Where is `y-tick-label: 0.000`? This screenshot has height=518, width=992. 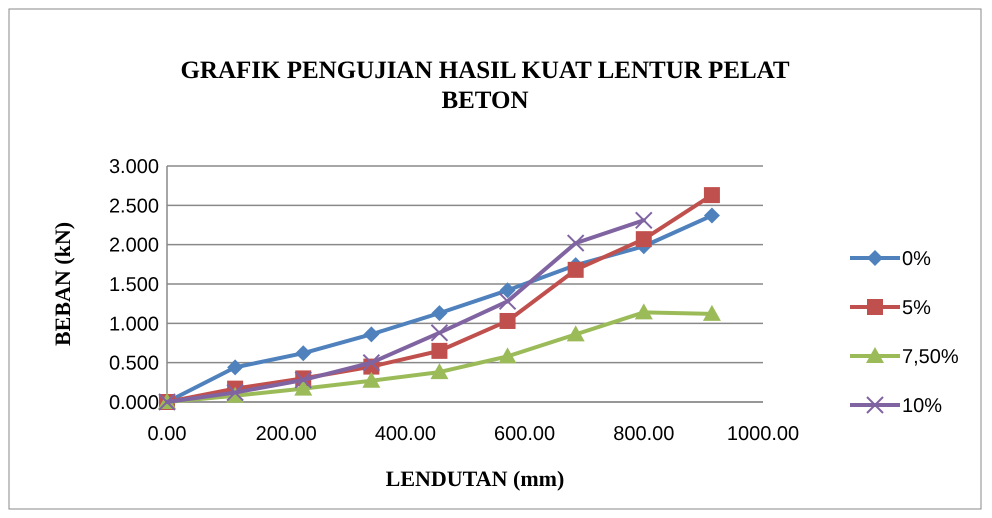
y-tick-label: 0.000 is located at coordinates (133, 403).